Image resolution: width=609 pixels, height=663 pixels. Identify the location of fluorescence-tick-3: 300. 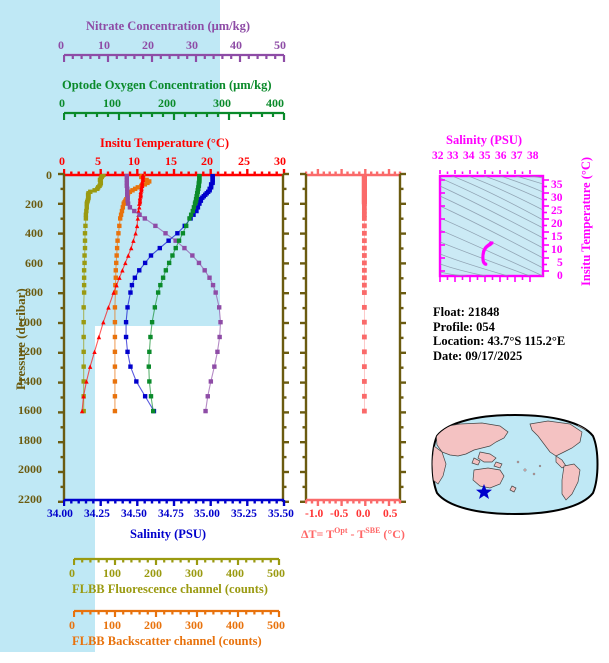
(194, 573).